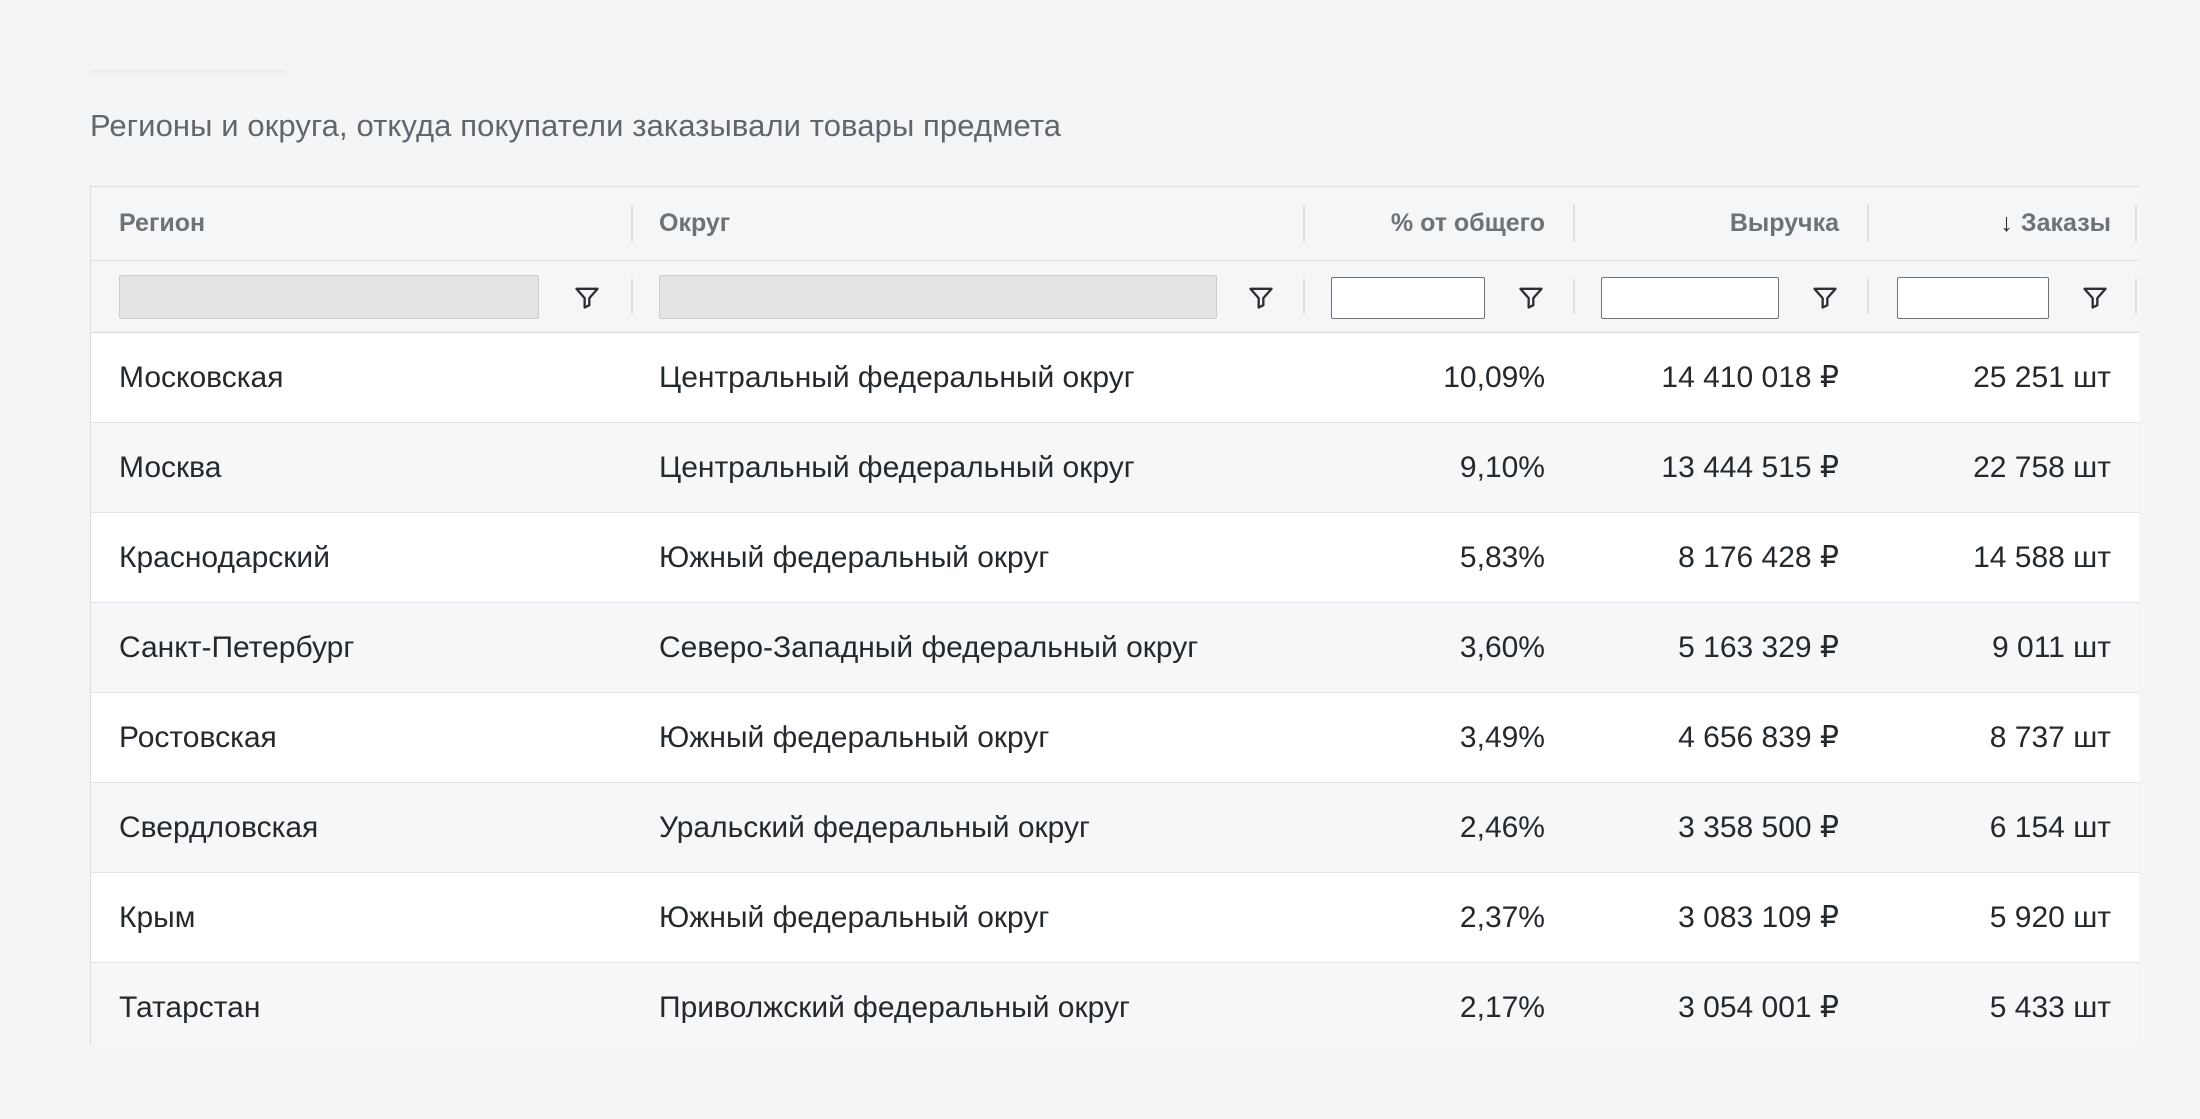  What do you see at coordinates (190, 1007) in the screenshot?
I see `cell-region: Татарстан` at bounding box center [190, 1007].